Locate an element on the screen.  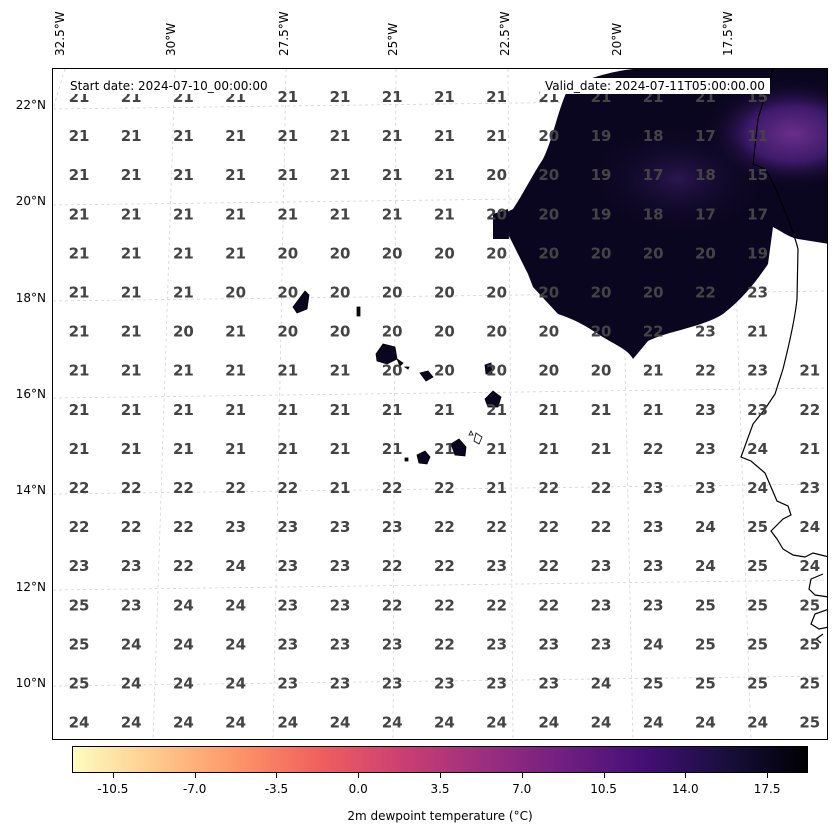
islands is located at coordinates (397, 377).